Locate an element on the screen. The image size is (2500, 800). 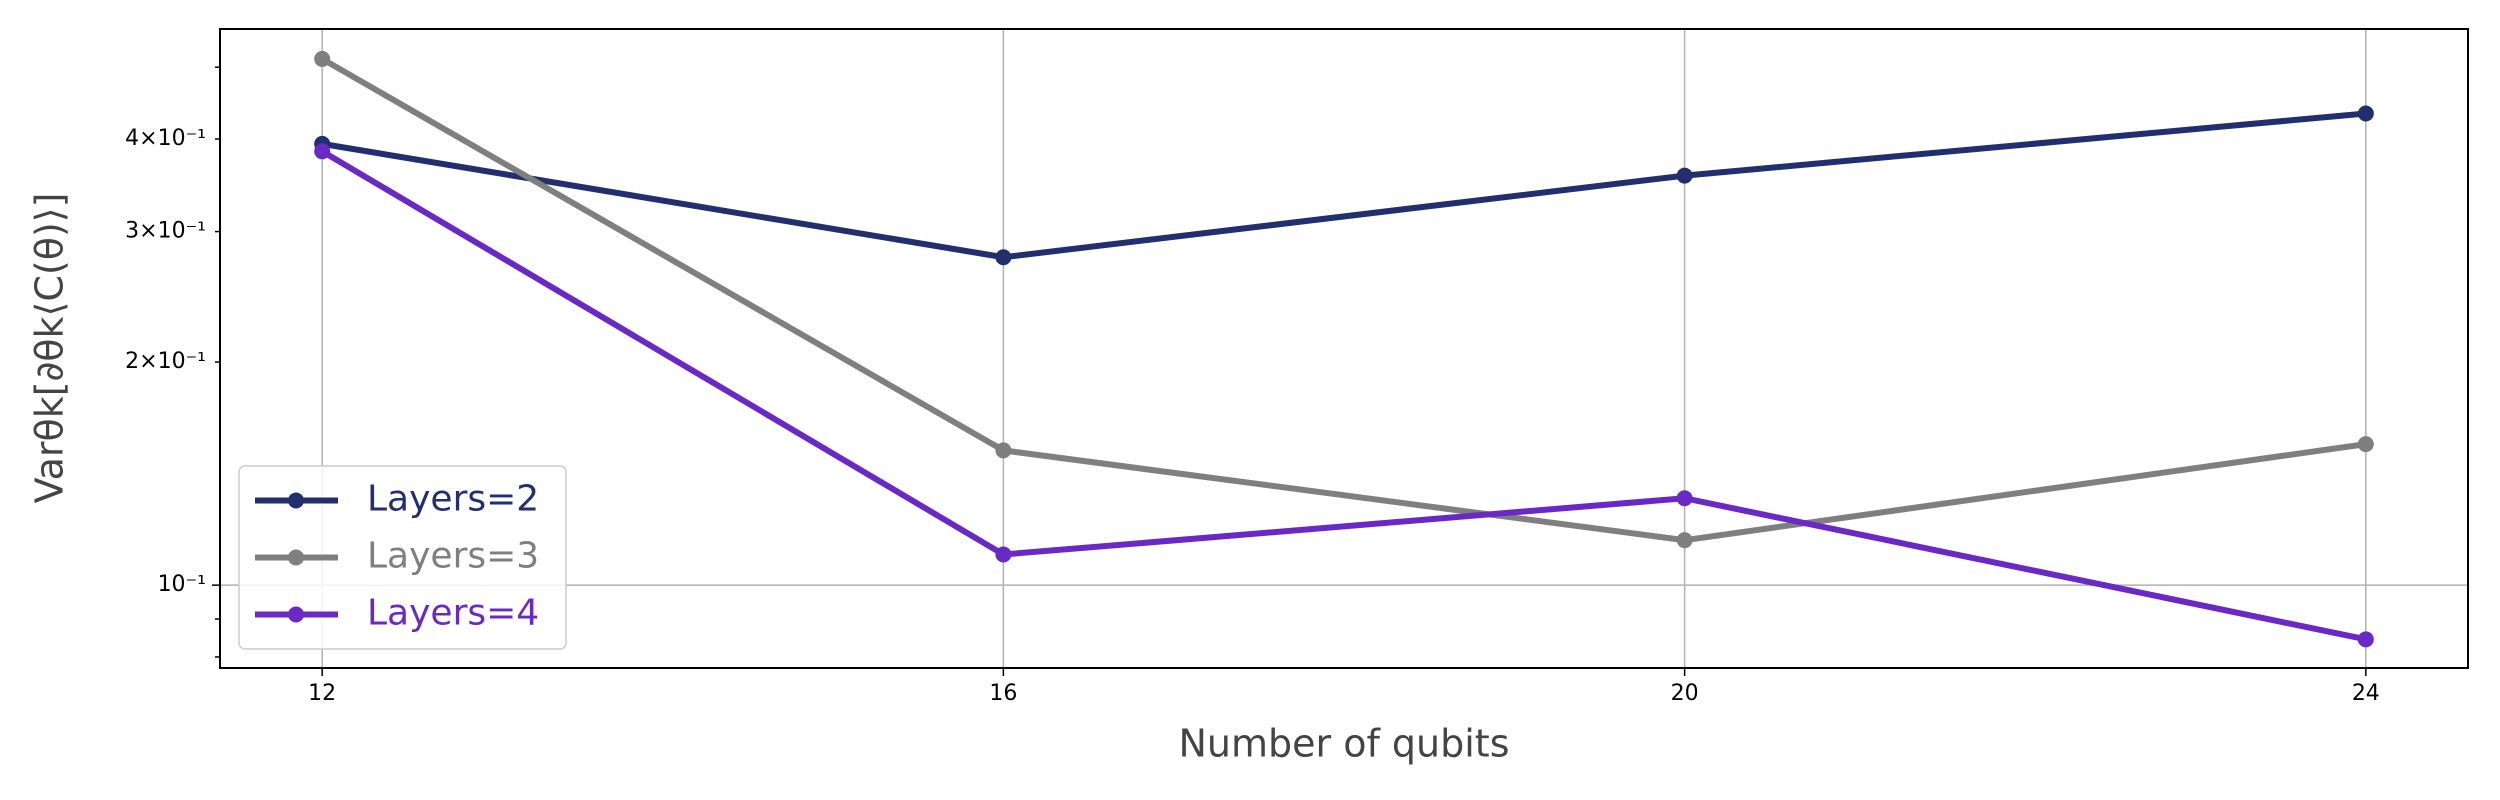
y-tick-label: 3×10⁻¹ is located at coordinates (165, 231).